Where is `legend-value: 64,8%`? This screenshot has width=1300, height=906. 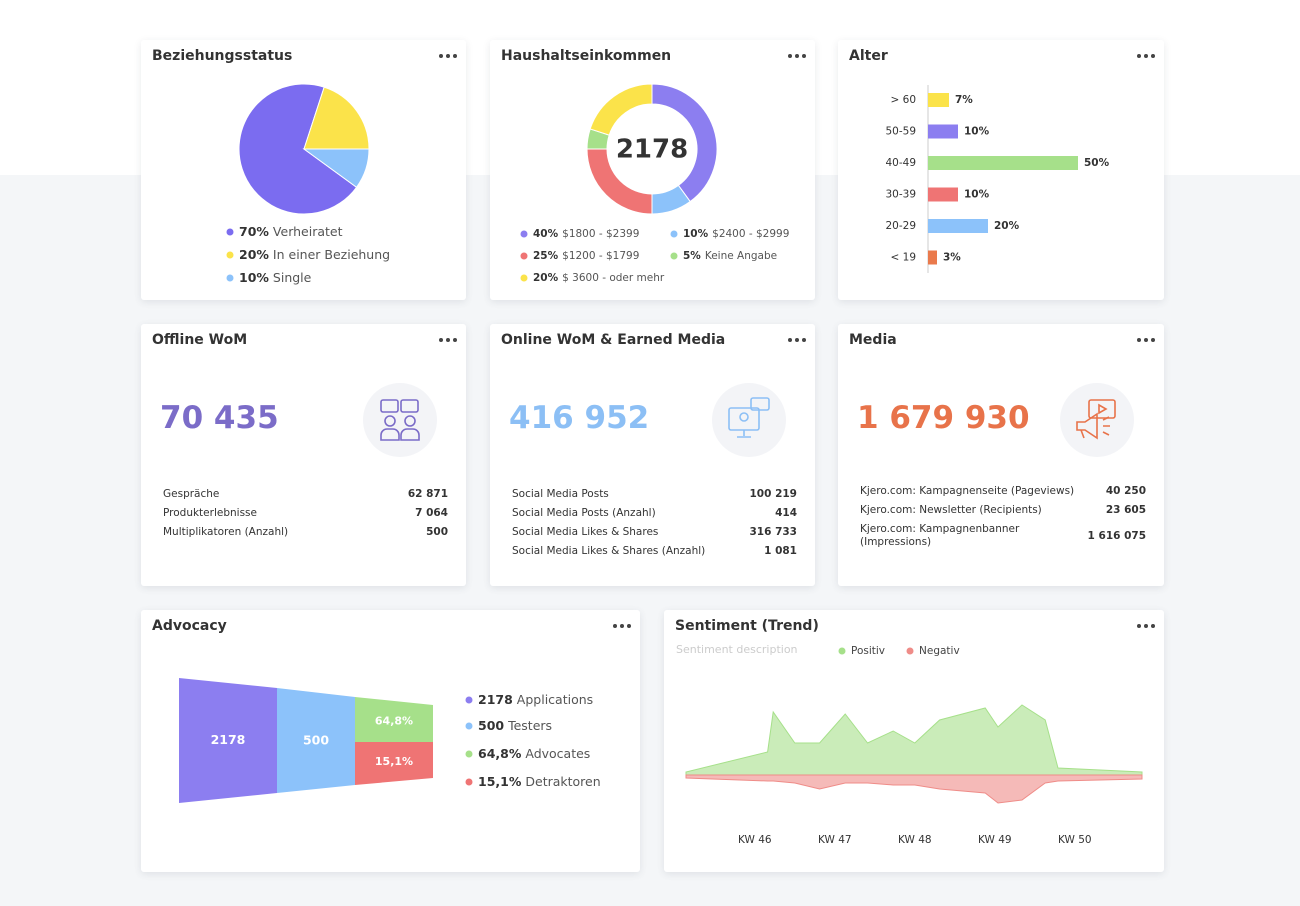
legend-value: 64,8% is located at coordinates (500, 753).